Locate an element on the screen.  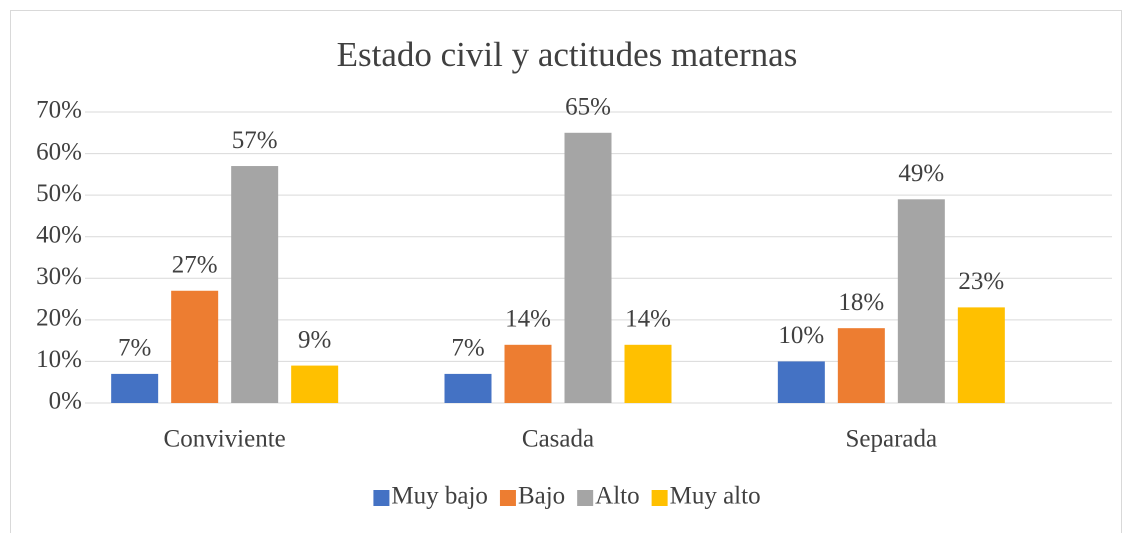
legend-label: Alto is located at coordinates (617, 496).